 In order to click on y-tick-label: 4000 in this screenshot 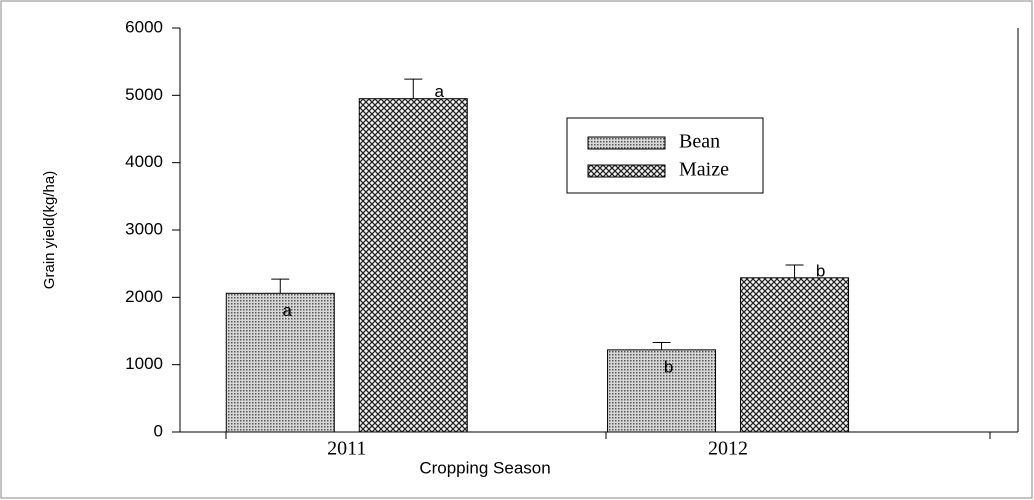, I will do `click(144, 161)`.